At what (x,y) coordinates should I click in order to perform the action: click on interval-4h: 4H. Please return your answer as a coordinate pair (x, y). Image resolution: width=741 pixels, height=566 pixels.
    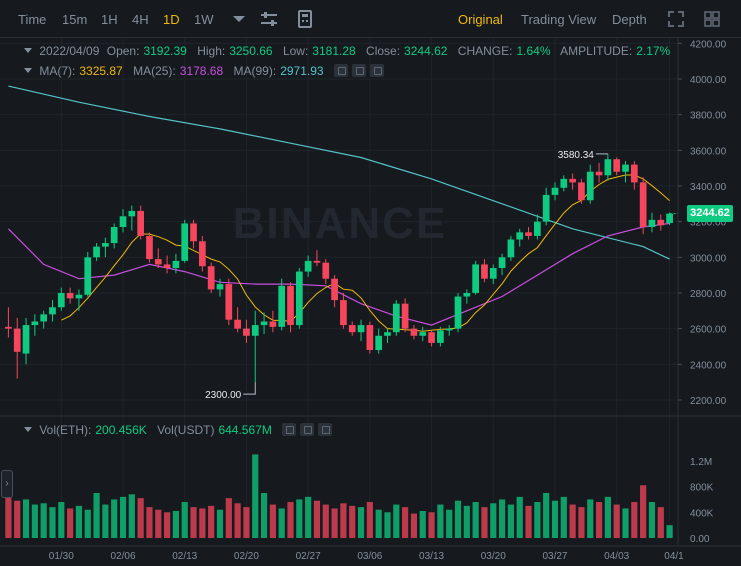
    Looking at the image, I should click on (140, 19).